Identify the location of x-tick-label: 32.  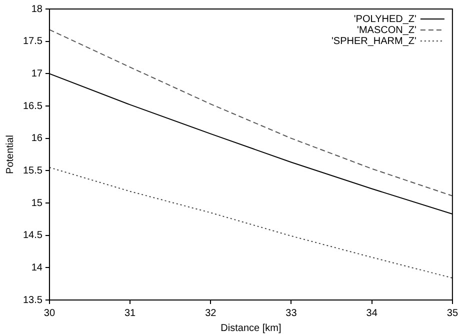
(211, 313).